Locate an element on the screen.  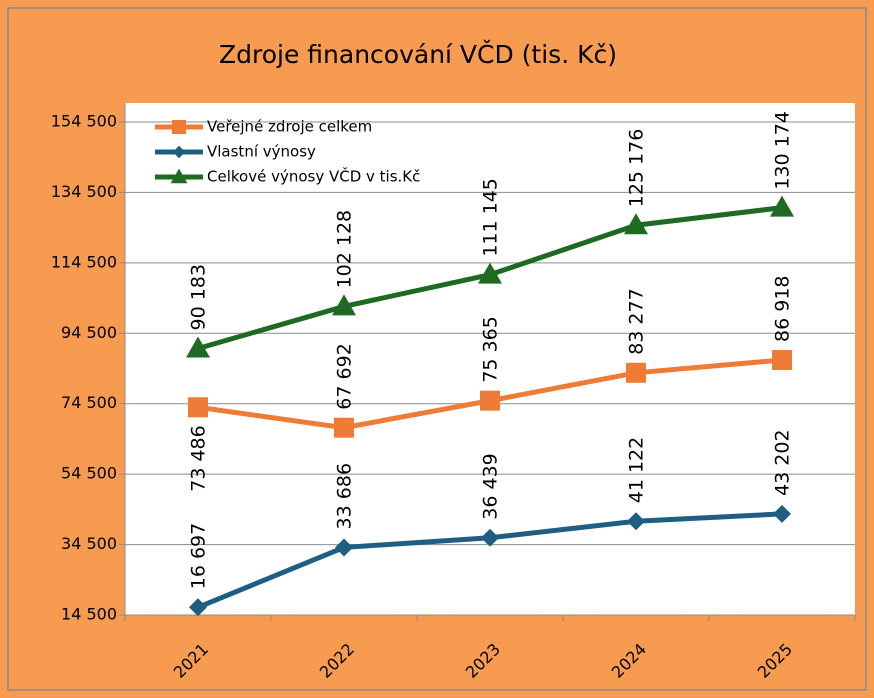
data-label: 130 174 is located at coordinates (783, 150).